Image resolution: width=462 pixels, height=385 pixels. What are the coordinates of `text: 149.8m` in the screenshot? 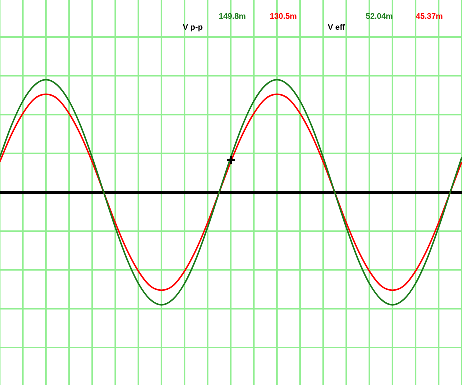 It's located at (232, 16).